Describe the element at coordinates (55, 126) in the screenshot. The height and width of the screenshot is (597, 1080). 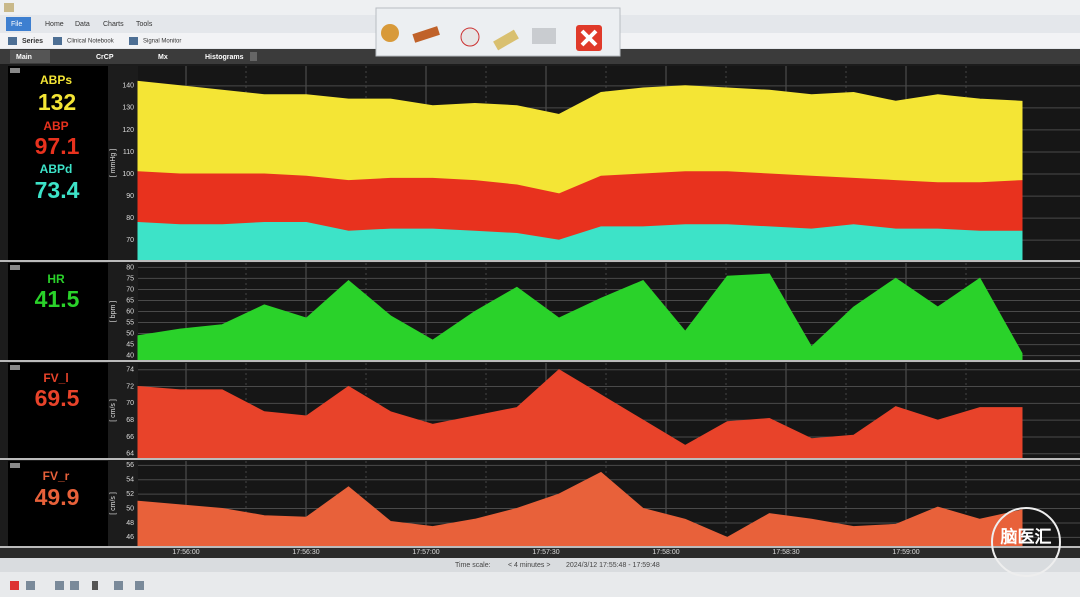
I see `readout-name: ABP` at that location.